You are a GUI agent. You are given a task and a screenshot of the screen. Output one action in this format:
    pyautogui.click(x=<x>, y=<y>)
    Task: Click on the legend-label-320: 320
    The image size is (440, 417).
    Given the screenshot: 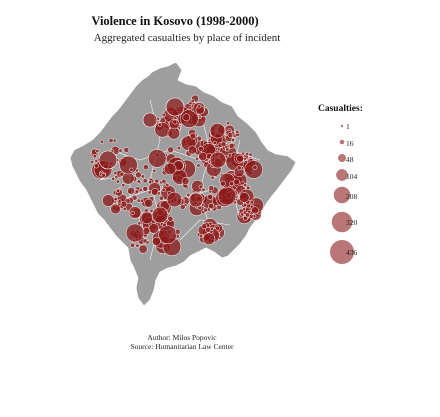 What is the action you would take?
    pyautogui.click(x=352, y=222)
    